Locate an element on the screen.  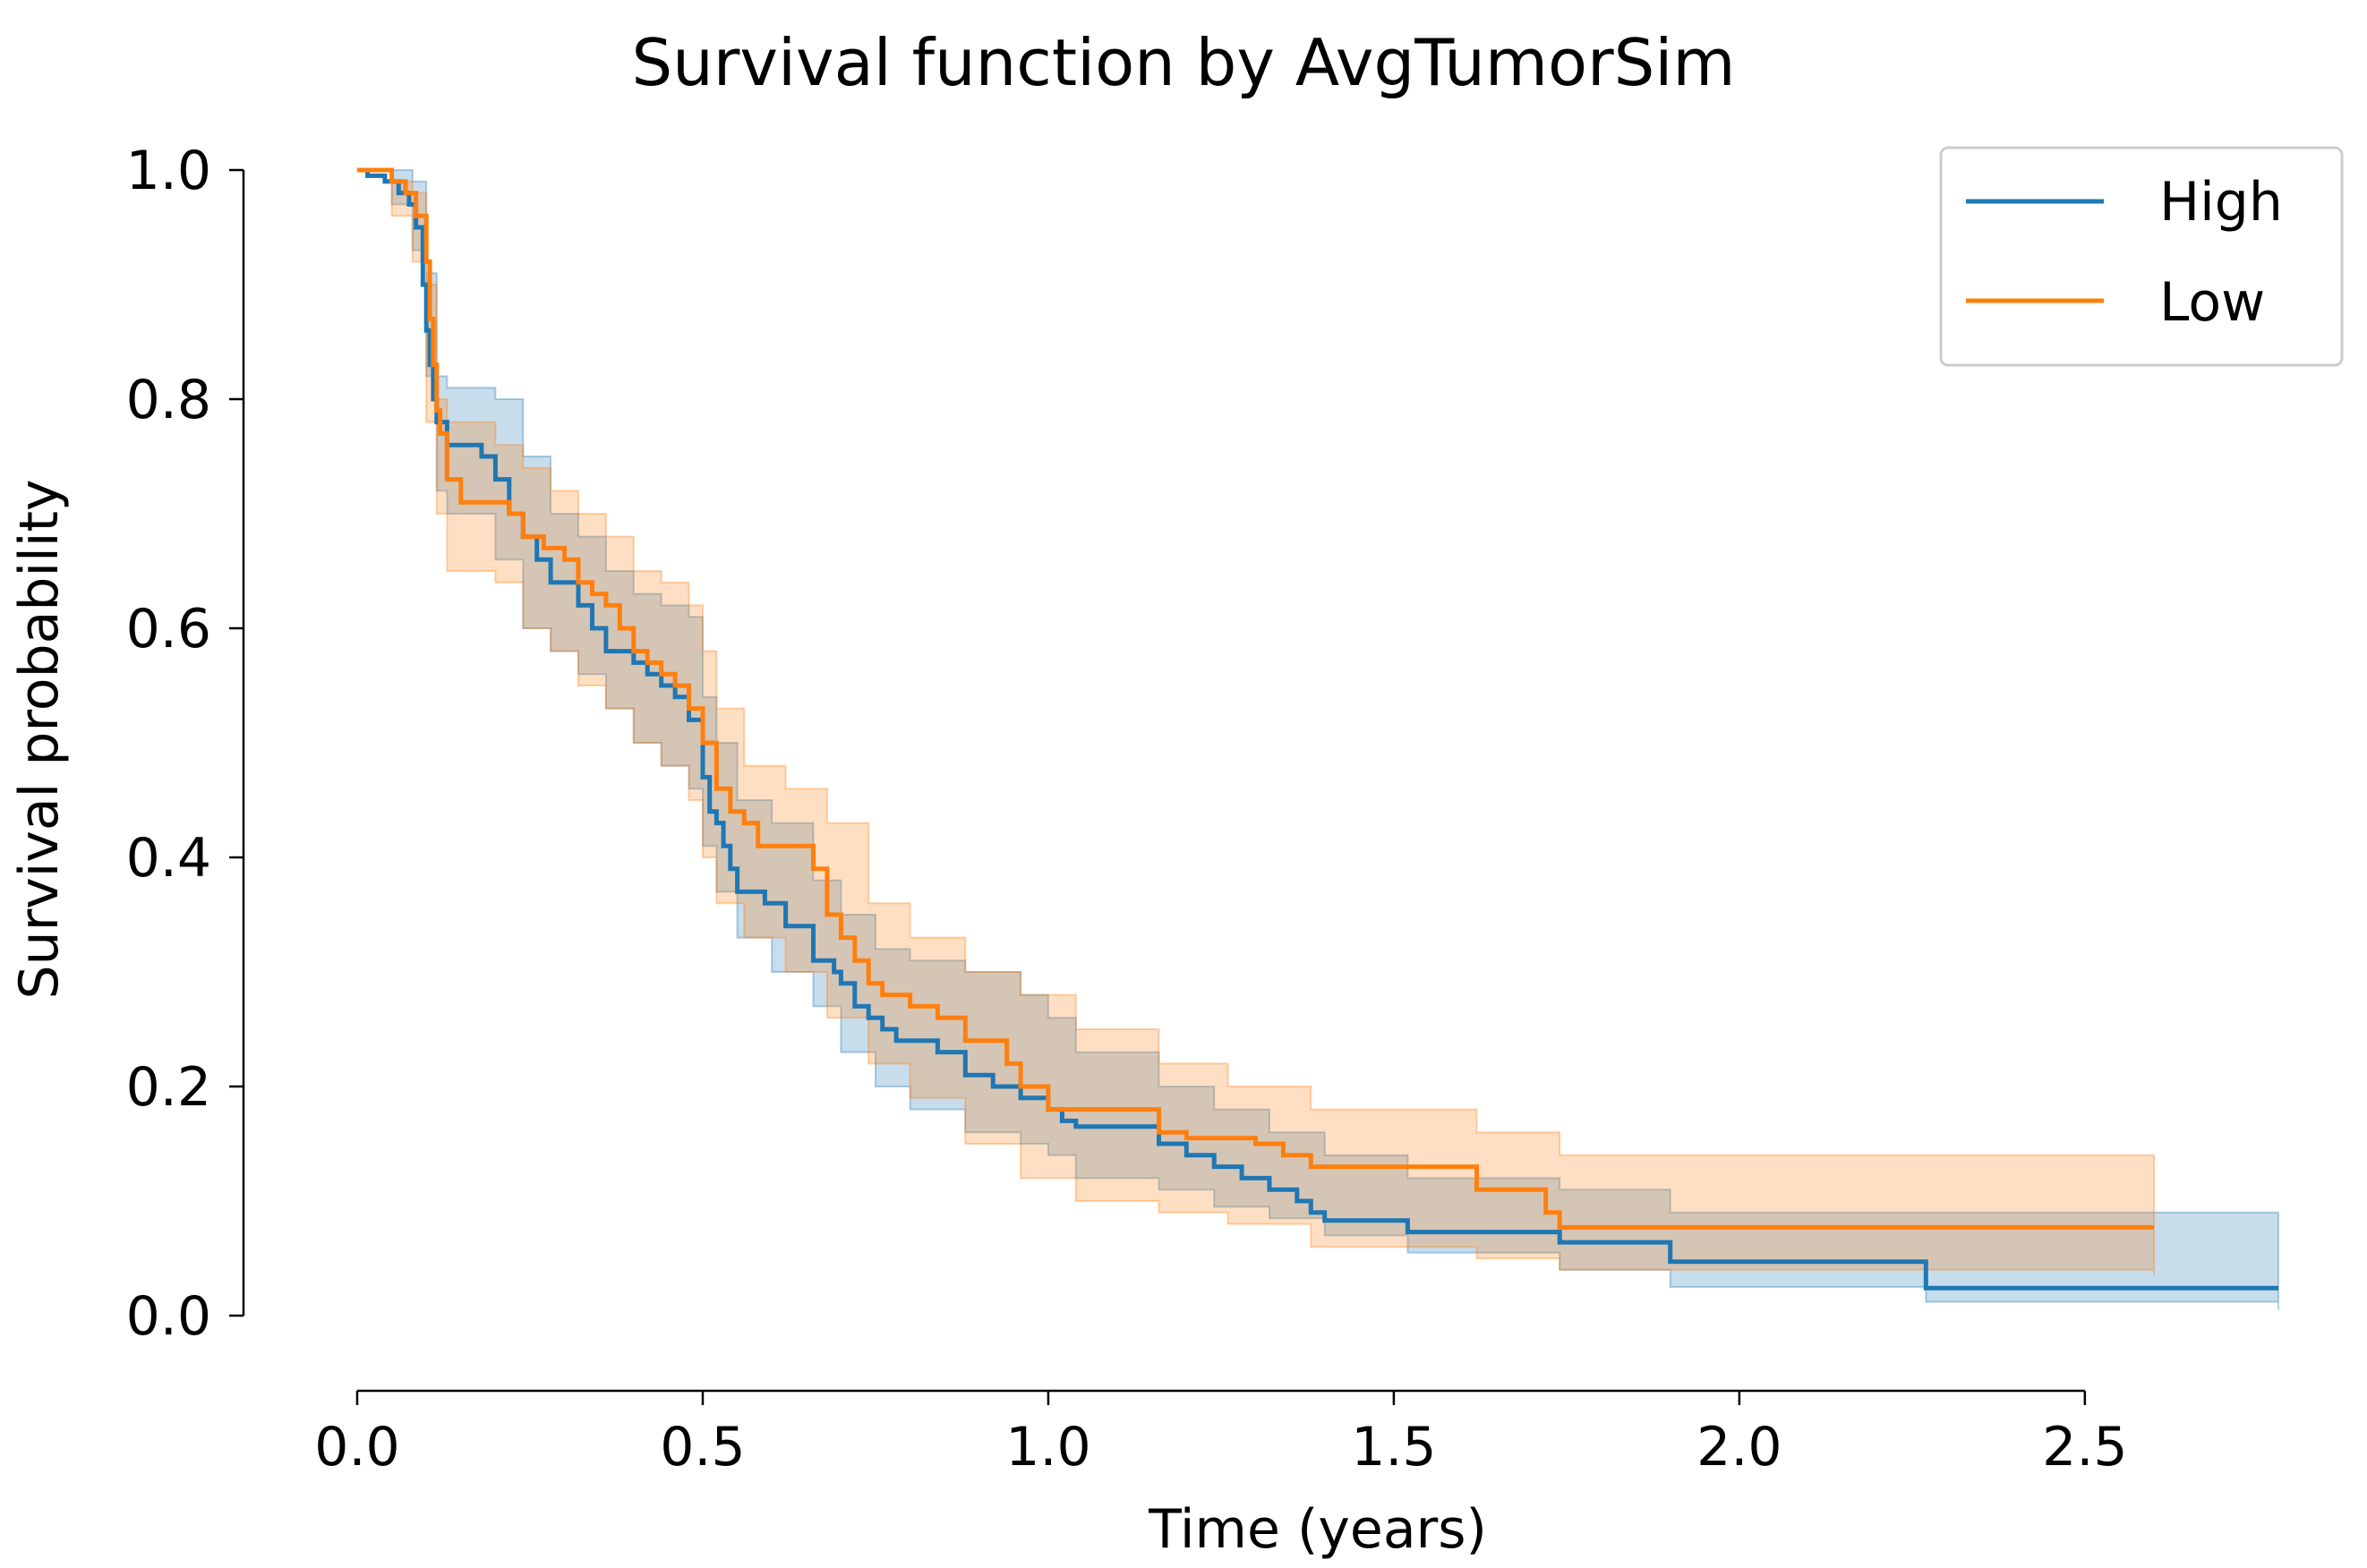
legend-label-low: Low is located at coordinates (2212, 302).